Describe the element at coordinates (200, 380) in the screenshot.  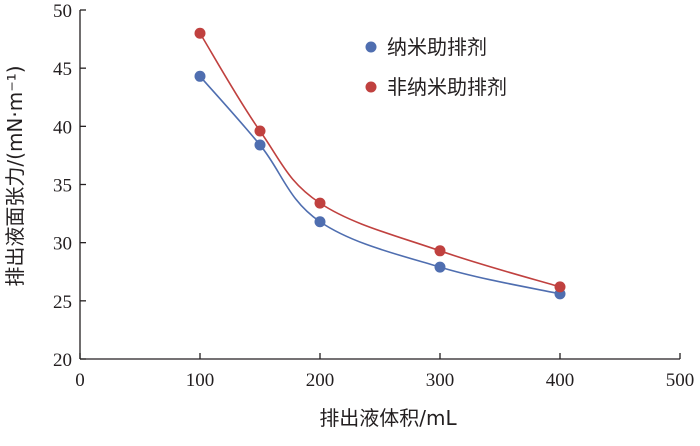
I see `x-tick-label: 100` at that location.